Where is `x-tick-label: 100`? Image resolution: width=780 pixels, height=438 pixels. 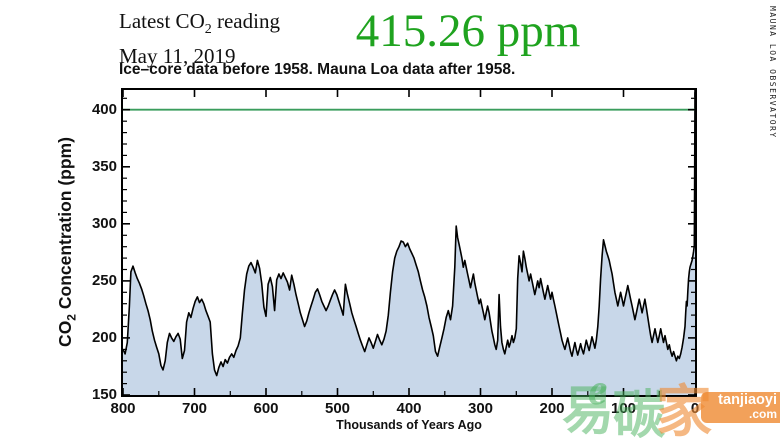 x-tick-label: 100 is located at coordinates (623, 408).